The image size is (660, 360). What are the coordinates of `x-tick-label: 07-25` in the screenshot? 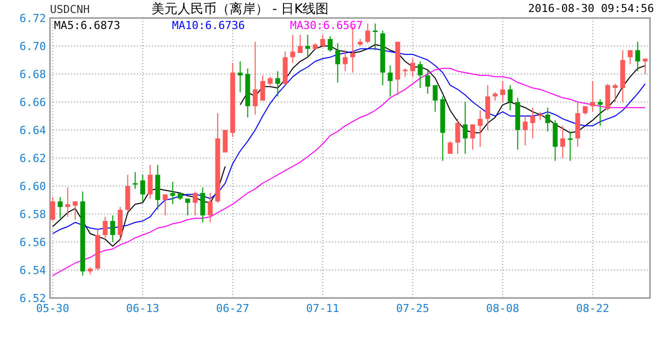 It's located at (413, 308).